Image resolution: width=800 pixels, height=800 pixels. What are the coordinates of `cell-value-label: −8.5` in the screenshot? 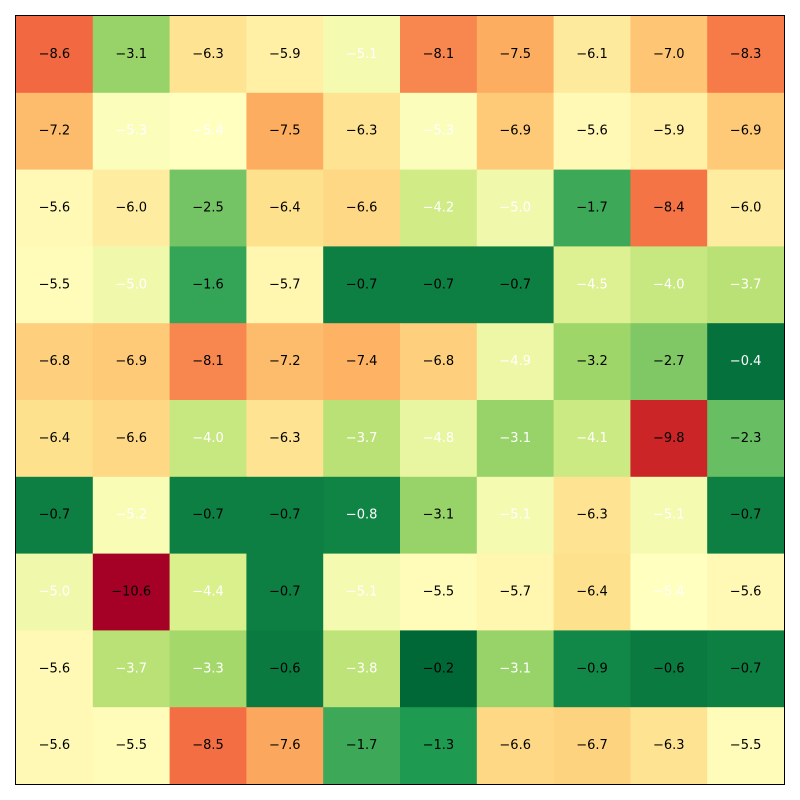 It's located at (208, 745).